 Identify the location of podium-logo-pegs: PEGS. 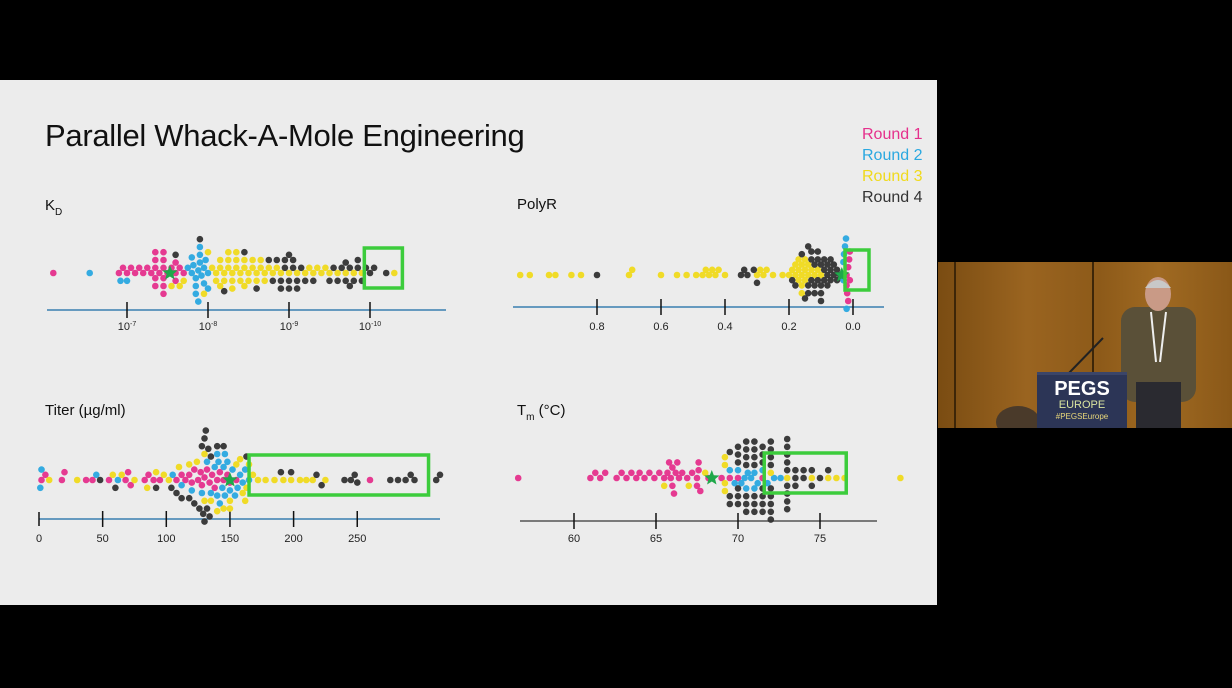
(1082, 389).